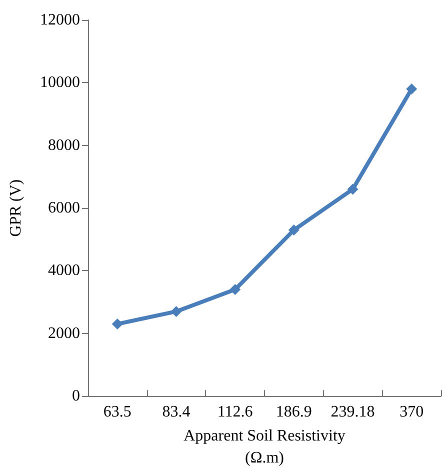 Image resolution: width=445 pixels, height=474 pixels. Describe the element at coordinates (64, 145) in the screenshot. I see `y-tick-label: 8000` at that location.